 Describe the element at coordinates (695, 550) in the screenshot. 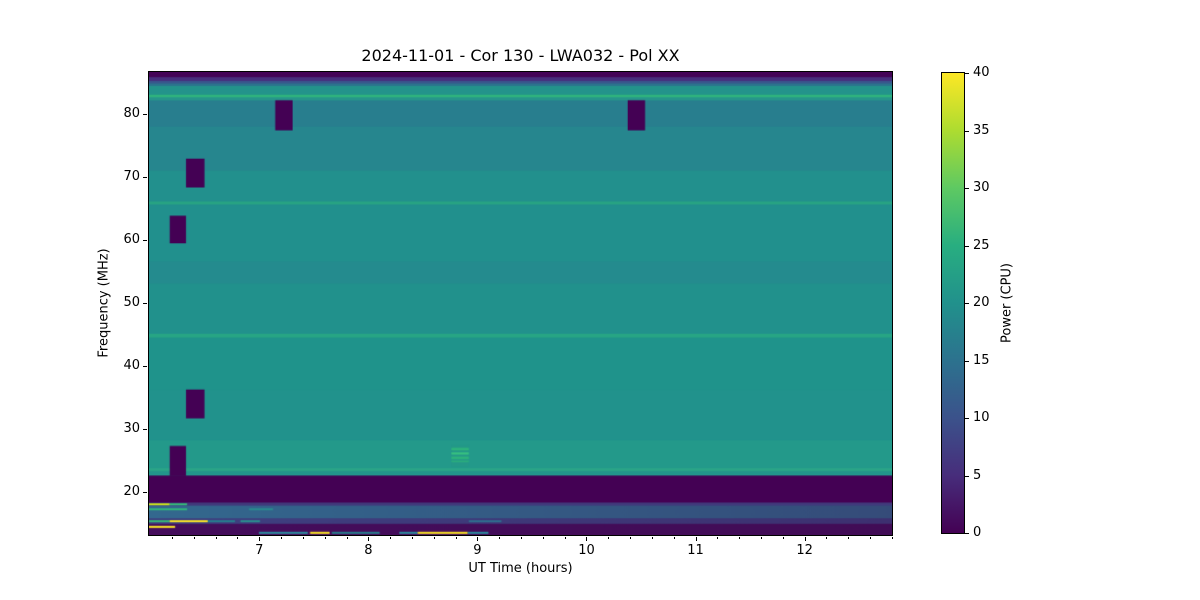

I see `x-tick-label: 11` at that location.